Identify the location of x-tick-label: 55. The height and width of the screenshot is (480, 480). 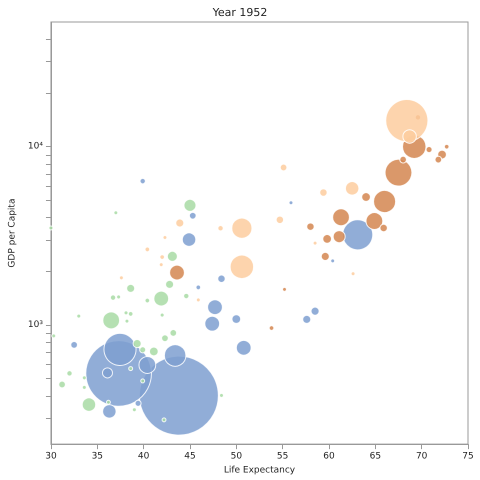
(282, 457).